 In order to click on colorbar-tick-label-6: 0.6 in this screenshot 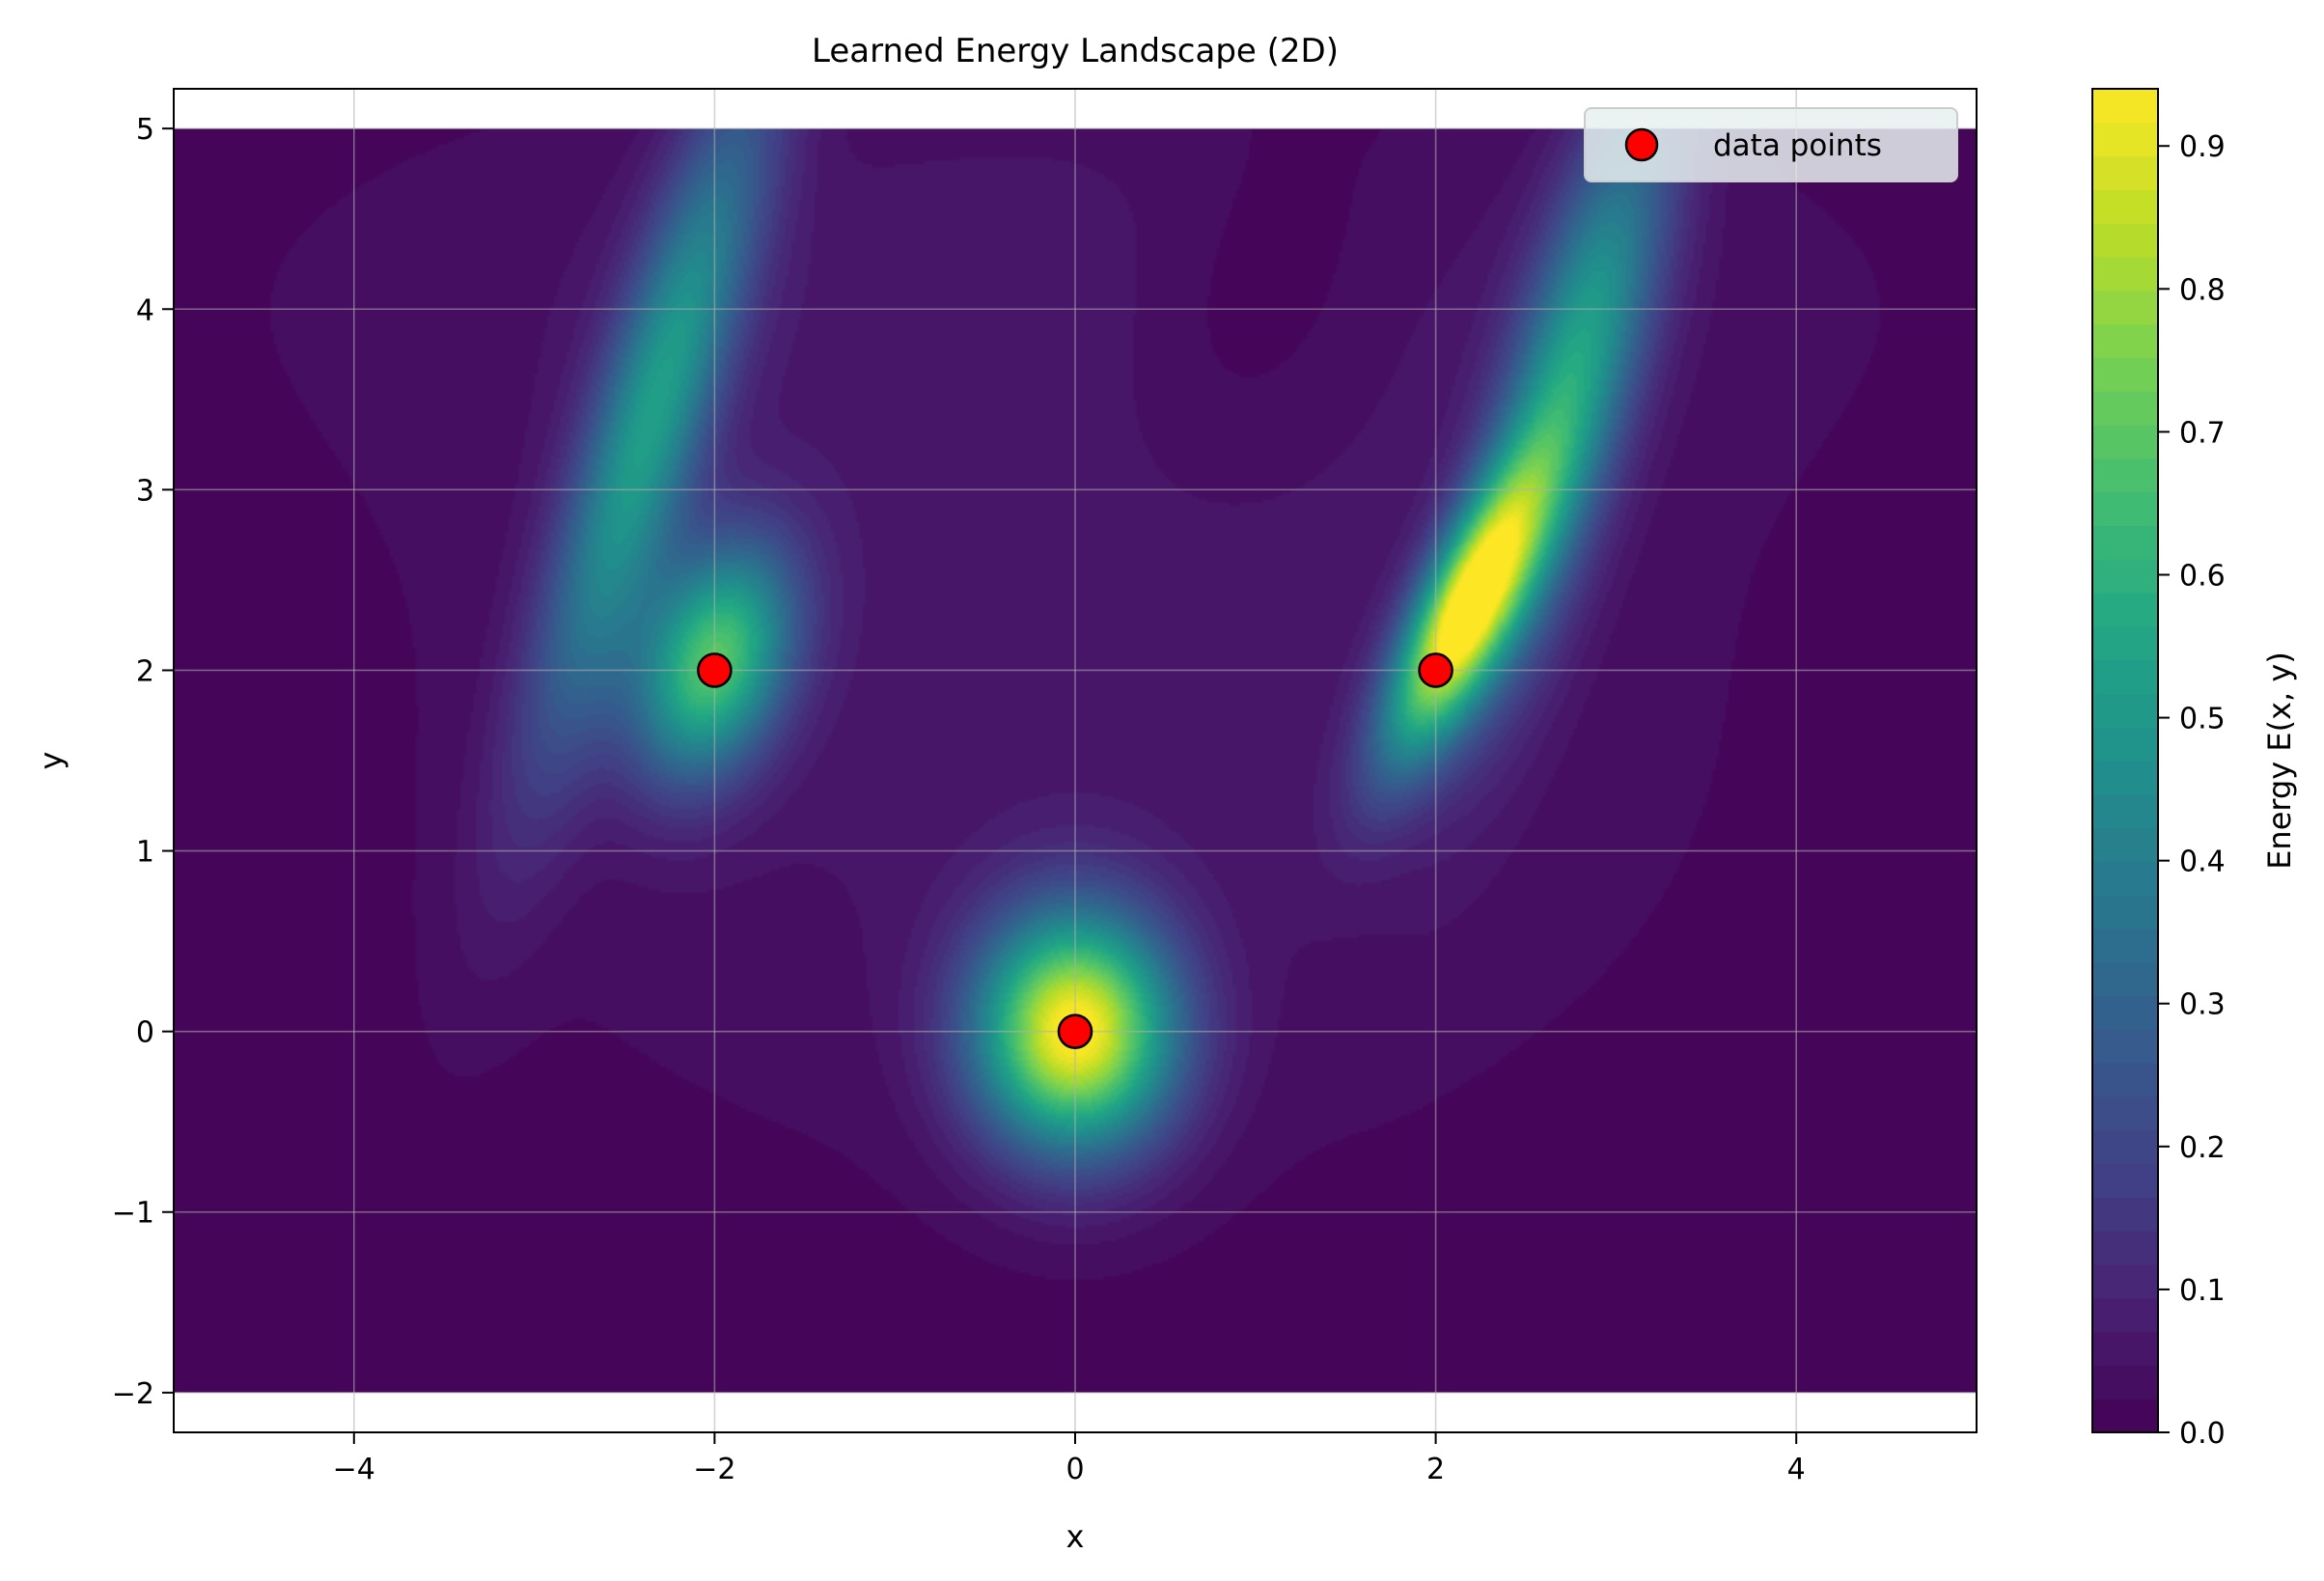, I will do `click(2202, 576)`.